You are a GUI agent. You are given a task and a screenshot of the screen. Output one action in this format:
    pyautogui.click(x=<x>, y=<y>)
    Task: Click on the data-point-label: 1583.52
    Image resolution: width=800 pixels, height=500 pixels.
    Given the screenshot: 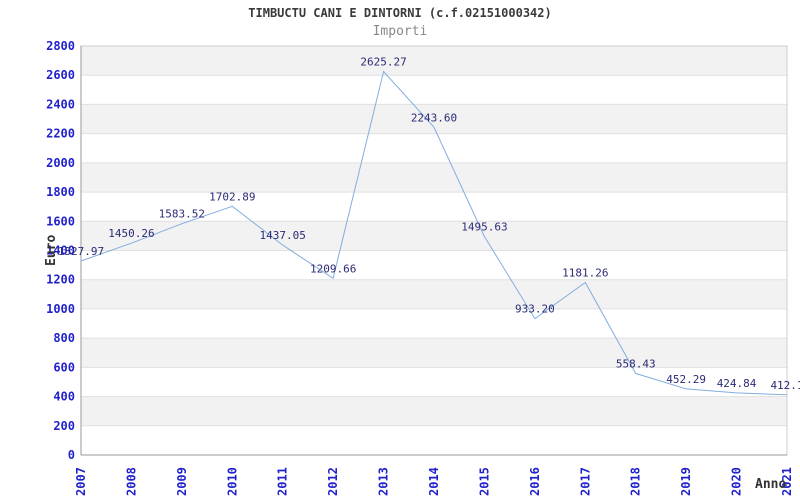 What is the action you would take?
    pyautogui.click(x=182, y=214)
    